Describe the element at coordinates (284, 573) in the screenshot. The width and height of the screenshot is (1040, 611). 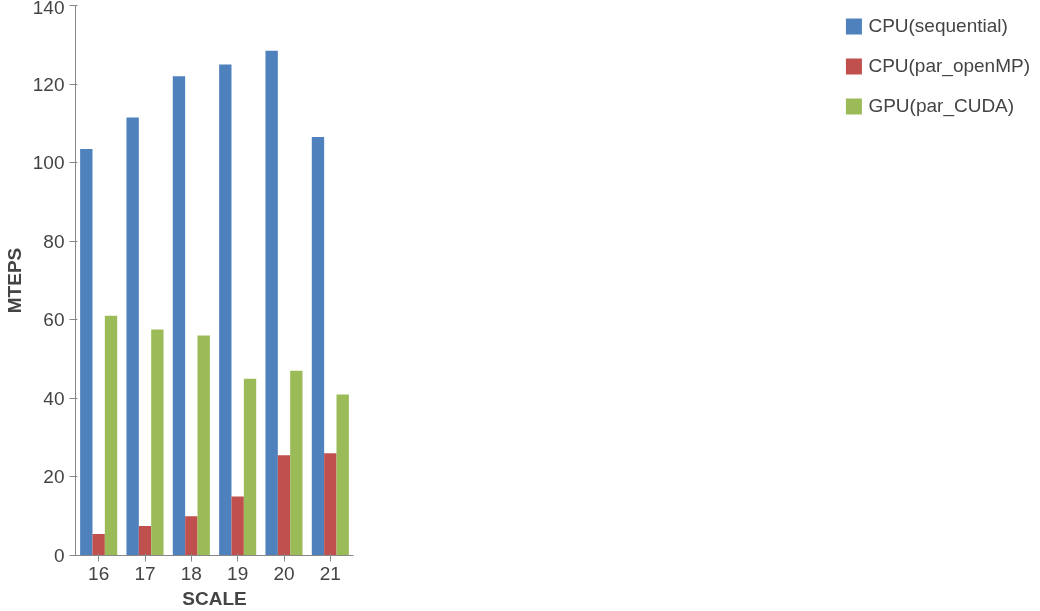
I see `x-tick-label: 20` at that location.